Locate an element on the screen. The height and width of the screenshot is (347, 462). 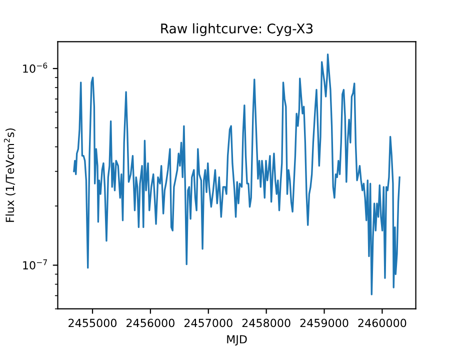
y-tick-label: 10$^{−6}$ is located at coordinates (35, 67).